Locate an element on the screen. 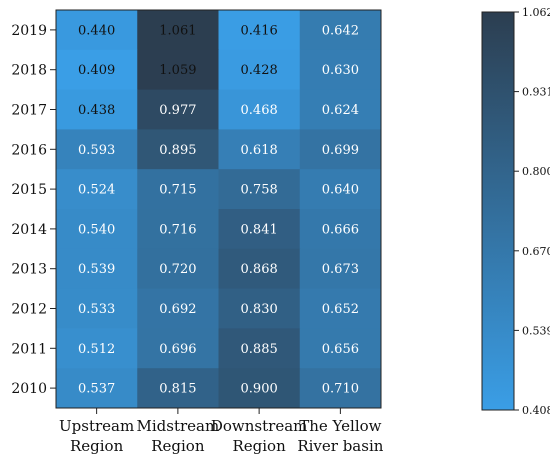 The height and width of the screenshot is (461, 550). y-tick-label: 2010 is located at coordinates (29, 389).